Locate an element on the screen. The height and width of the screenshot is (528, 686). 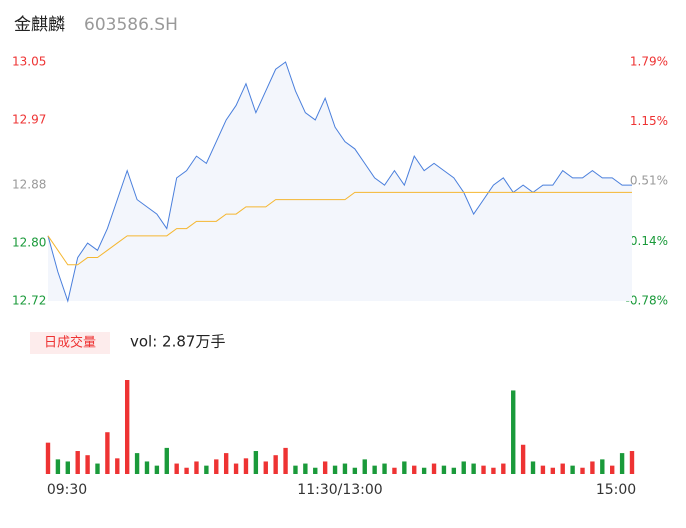
y2-tick-label: 1.15% is located at coordinates (649, 121).